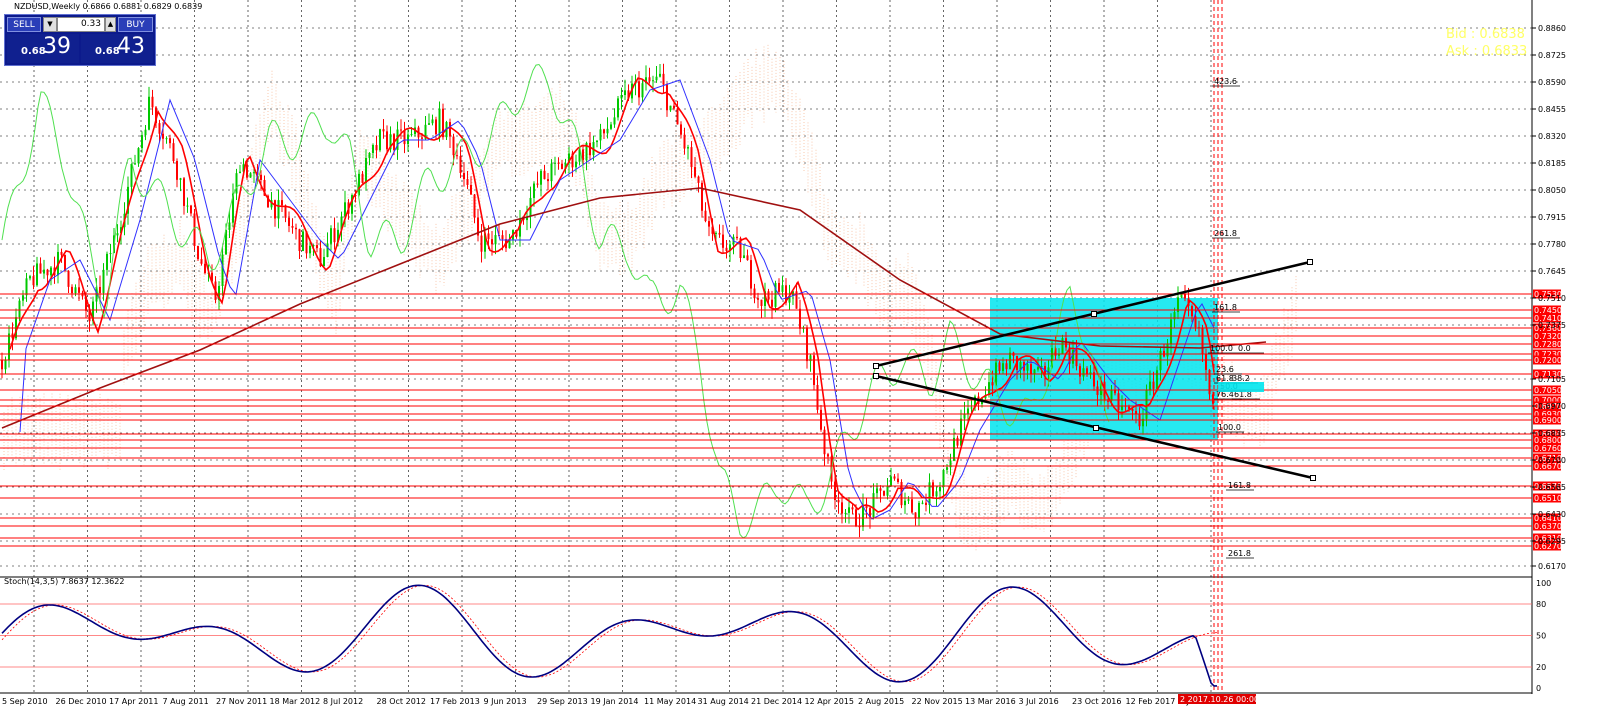 This screenshot has height=724, width=1600. Describe the element at coordinates (1548, 448) in the screenshot. I see `level-price-label: 0.6760` at that location.